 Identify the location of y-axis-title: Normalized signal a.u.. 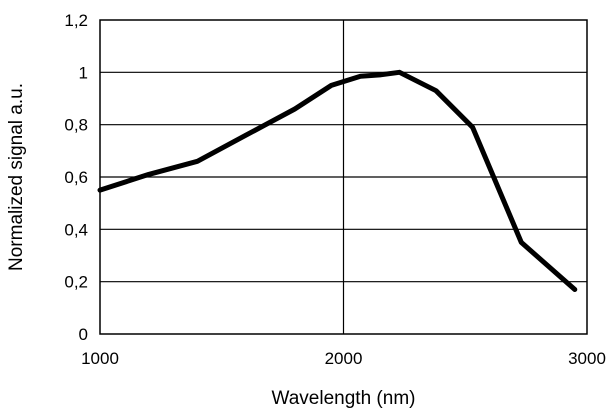
(16, 177).